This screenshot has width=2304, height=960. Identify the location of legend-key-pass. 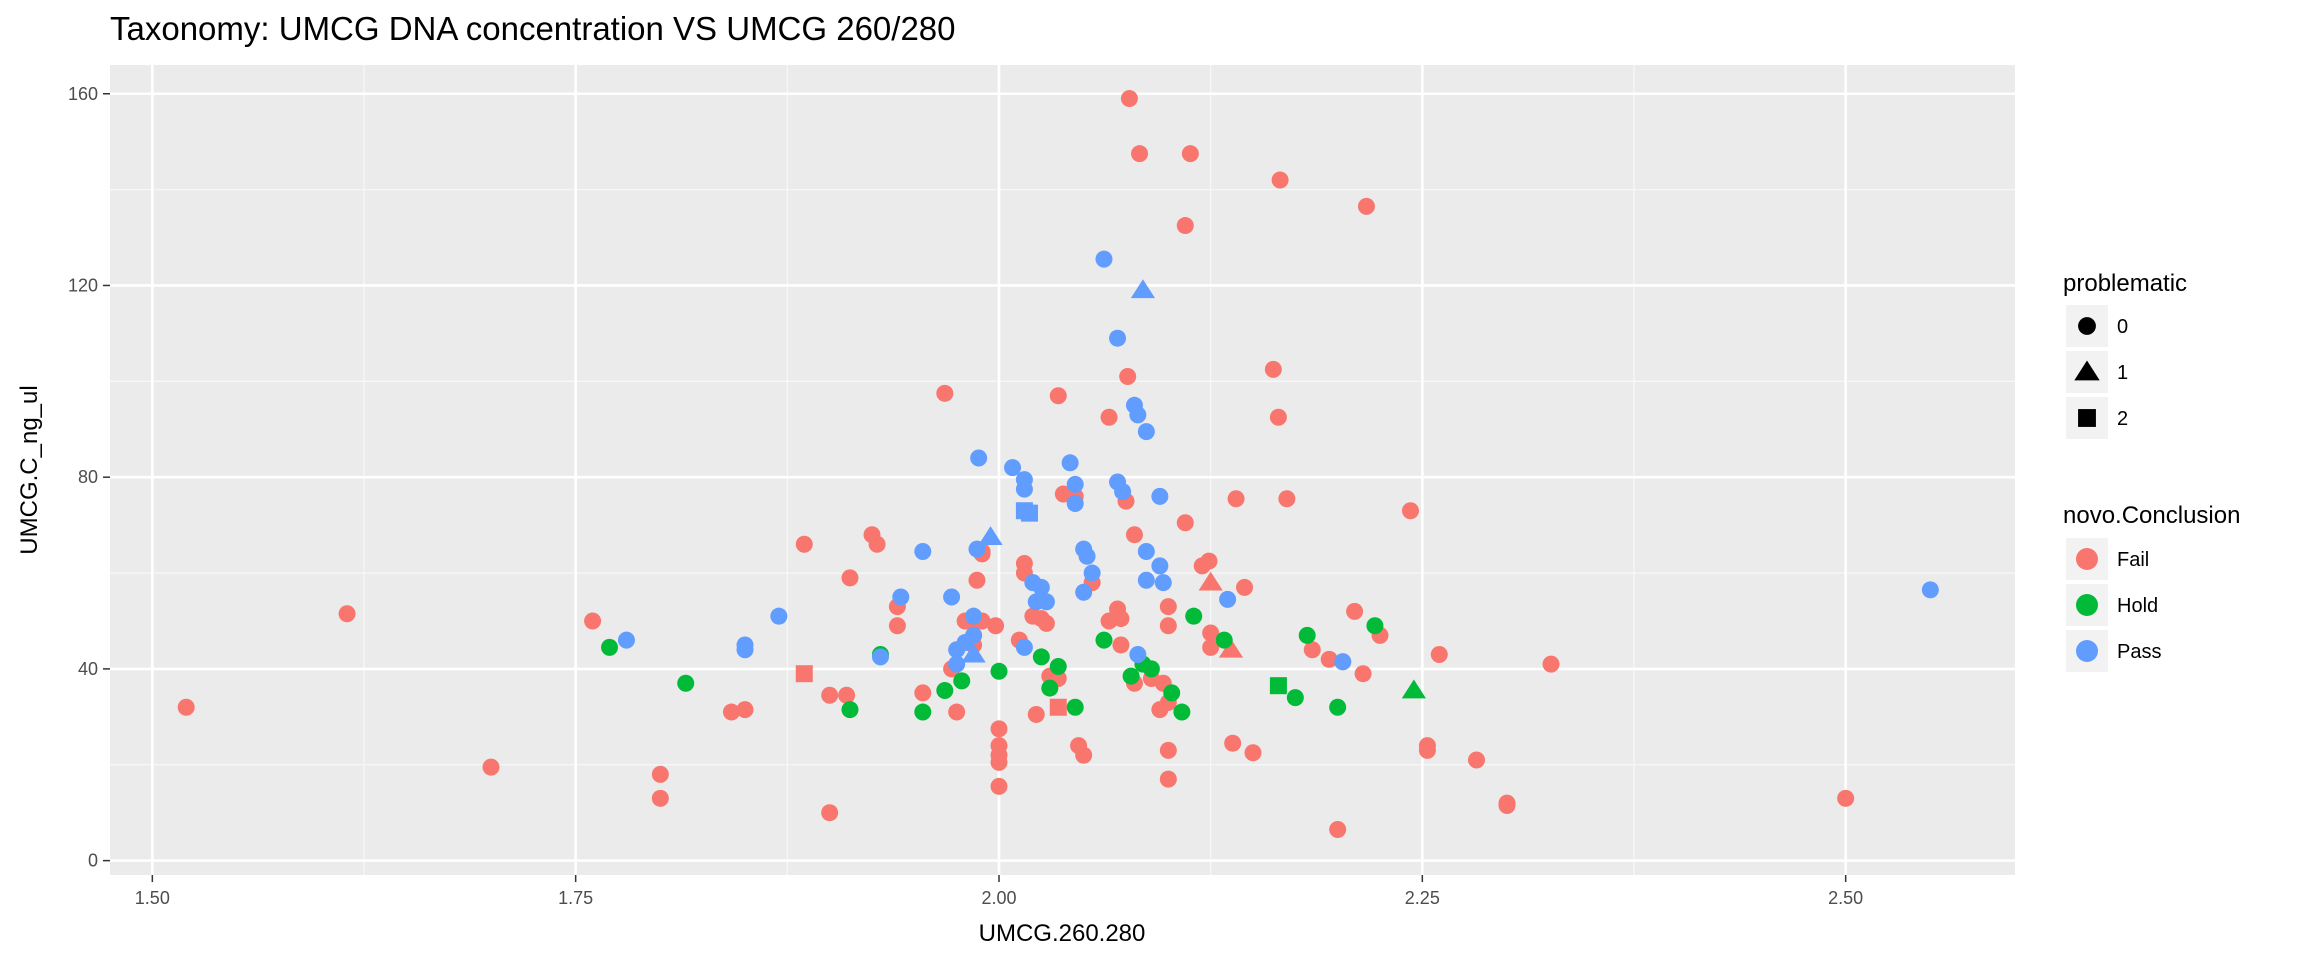
(2087, 651).